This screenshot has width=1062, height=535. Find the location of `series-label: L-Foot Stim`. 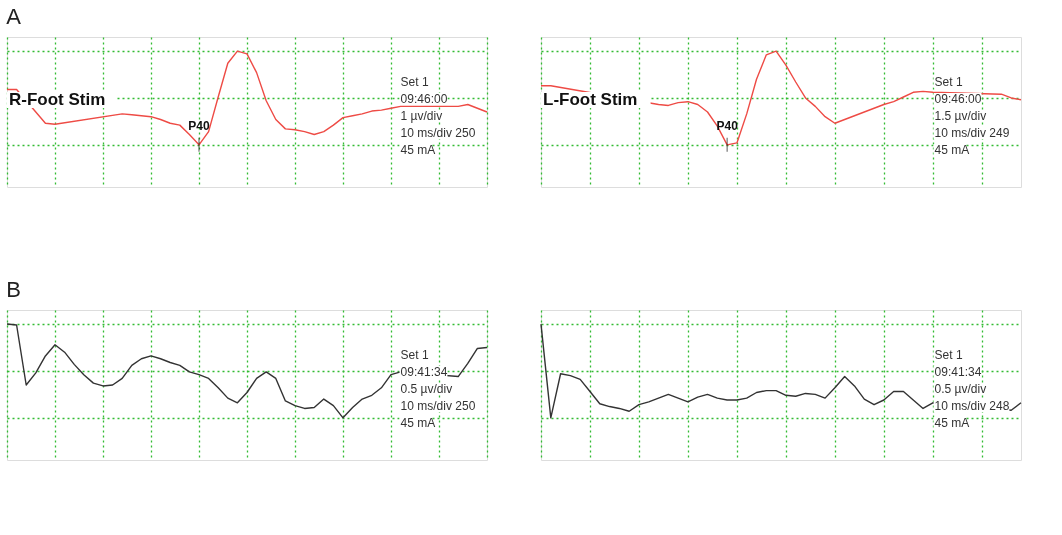

series-label: L-Foot Stim is located at coordinates (590, 99).